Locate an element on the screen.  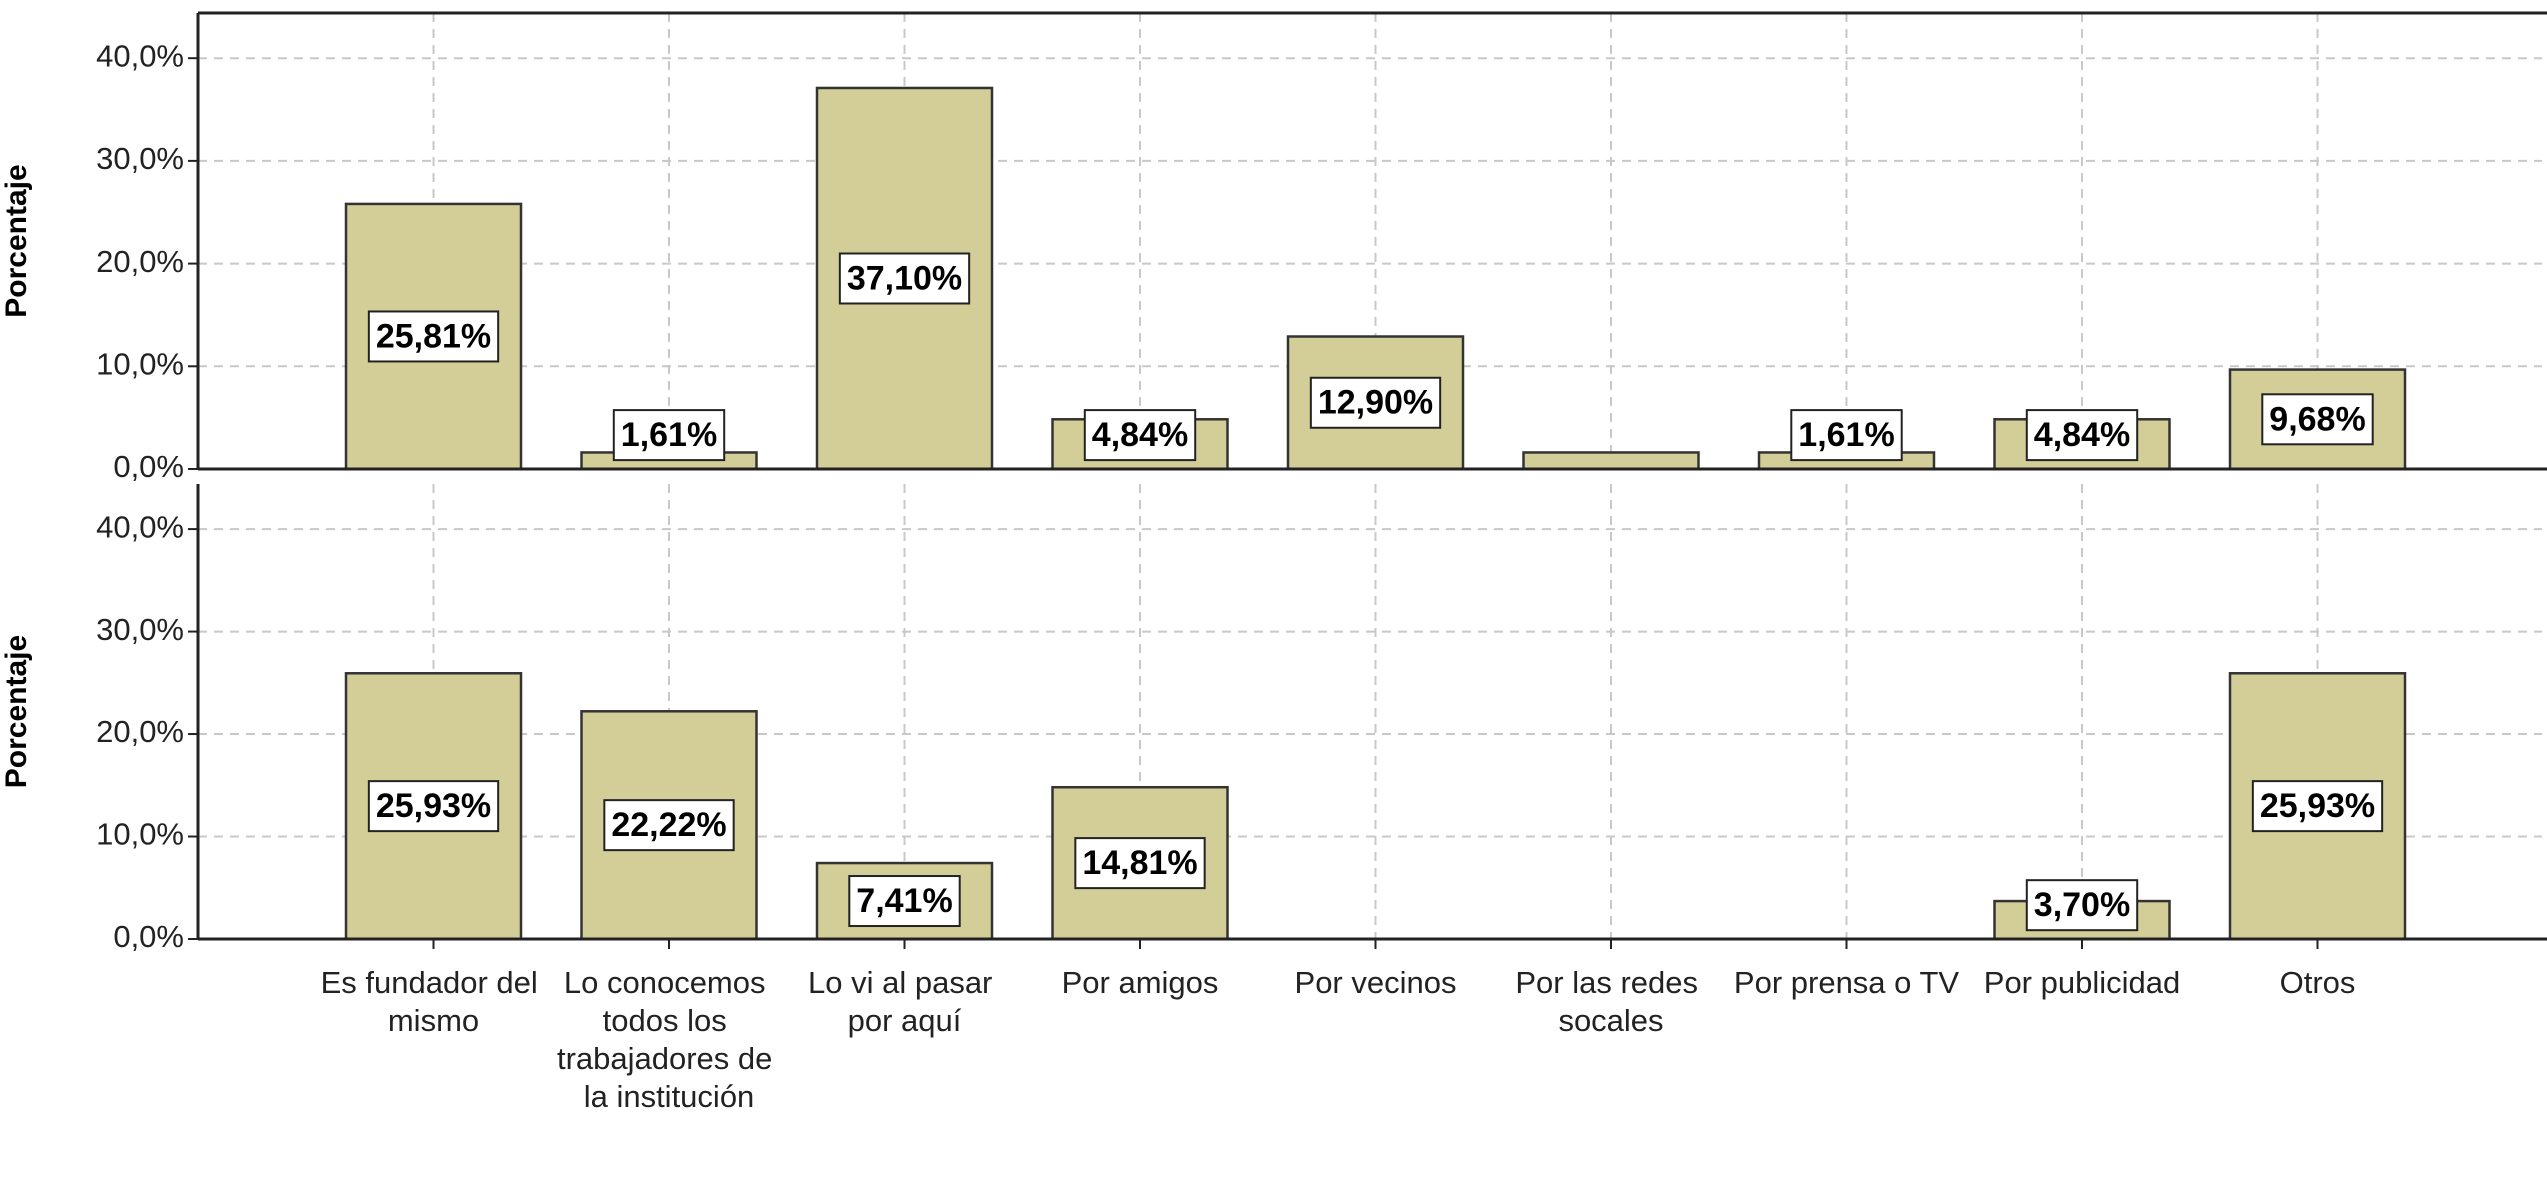
value-label-text: 22,22% is located at coordinates (668, 825).